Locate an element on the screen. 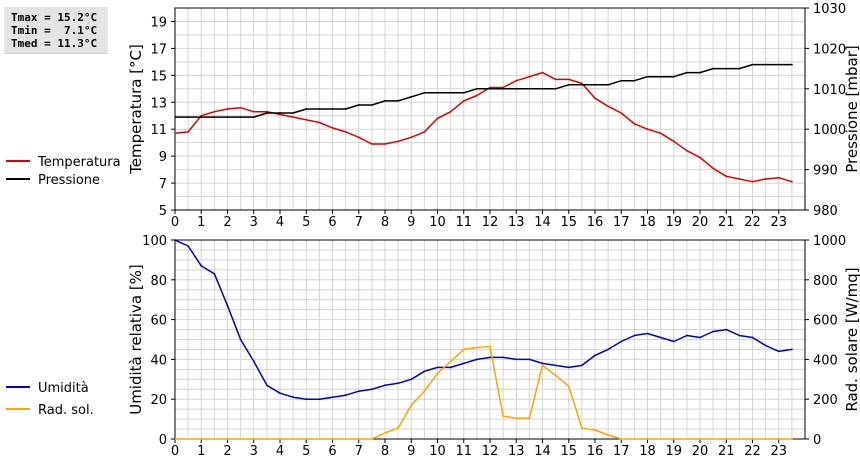 The height and width of the screenshot is (460, 860). x-tick-label-bottom: 4 is located at coordinates (280, 451).